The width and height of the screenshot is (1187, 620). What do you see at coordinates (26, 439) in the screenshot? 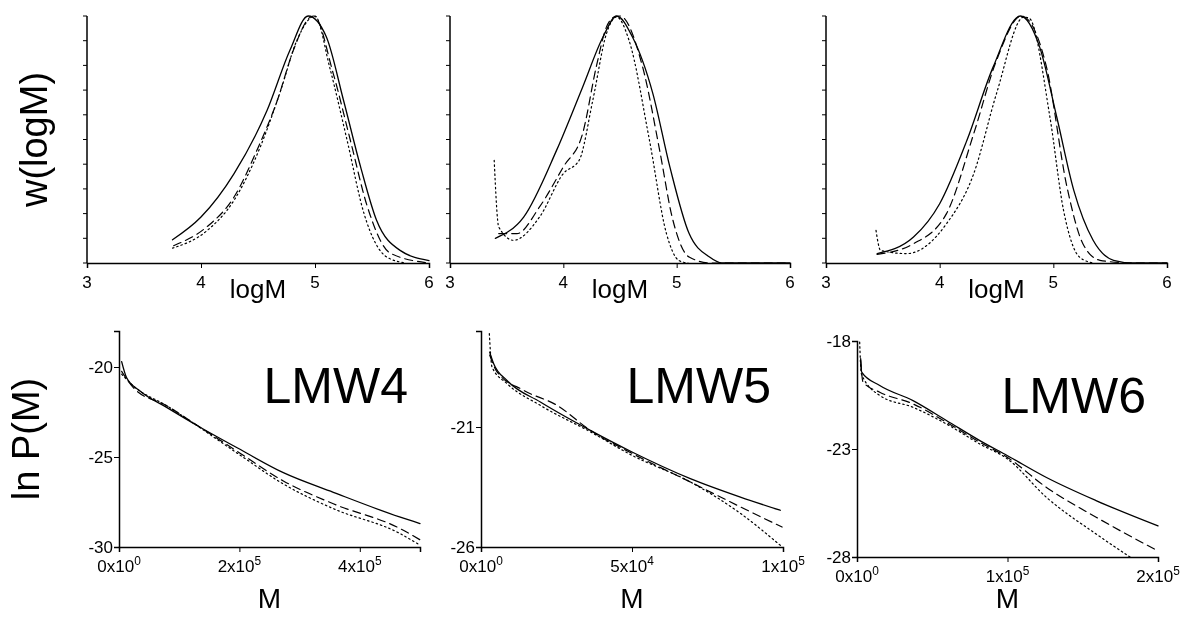
I see `y-axis-title: ln P(M)` at bounding box center [26, 439].